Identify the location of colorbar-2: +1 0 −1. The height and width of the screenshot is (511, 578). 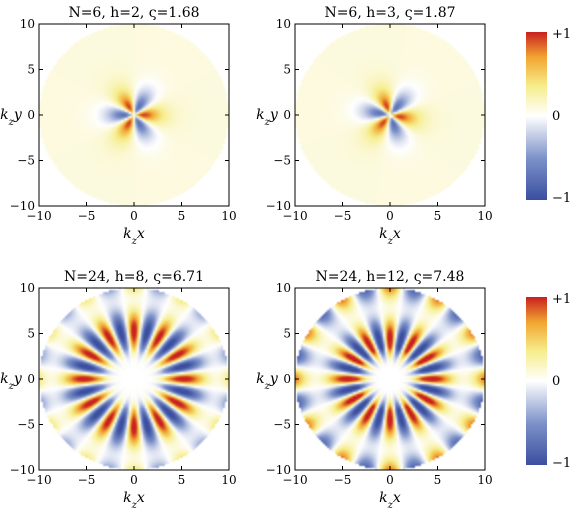
(548, 381).